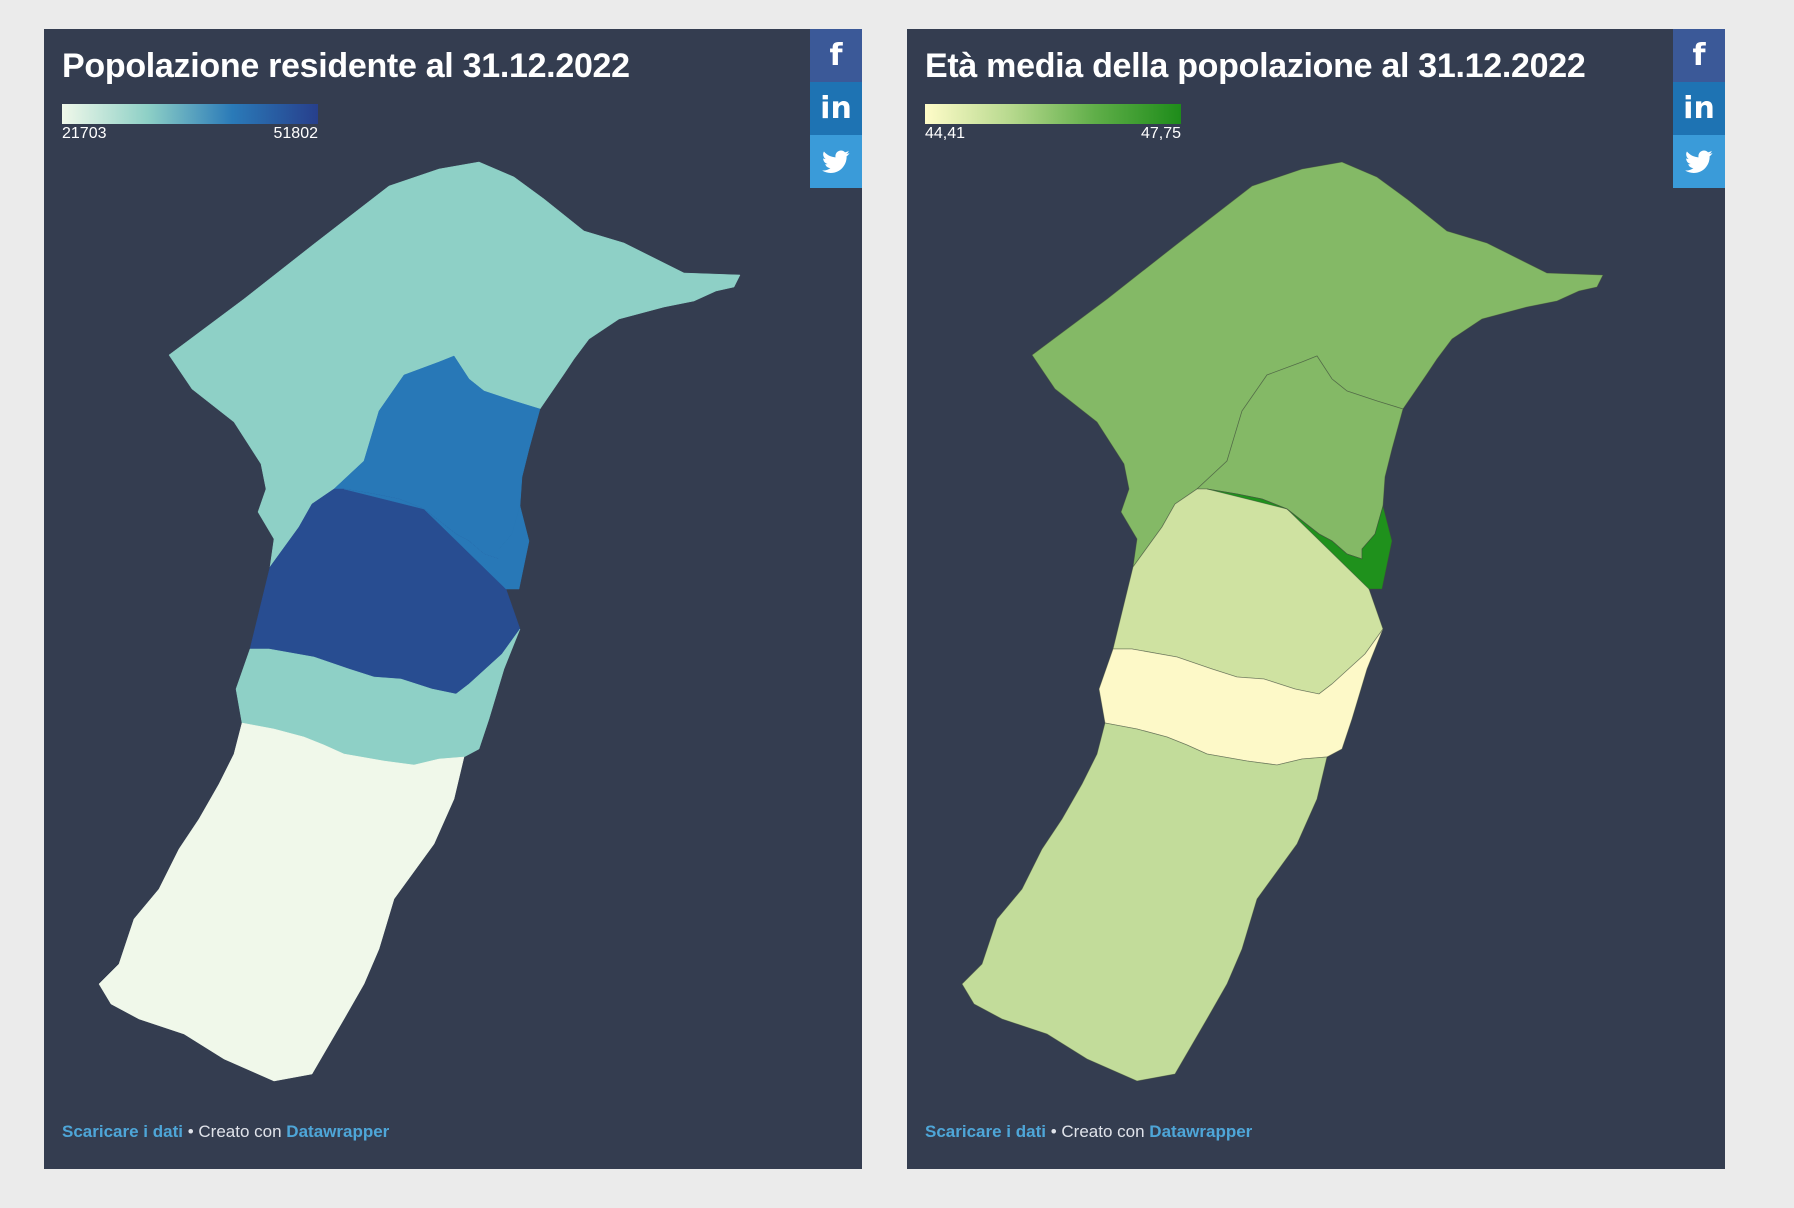 The width and height of the screenshot is (1794, 1208). I want to click on legend-max-label: 51802, so click(296, 133).